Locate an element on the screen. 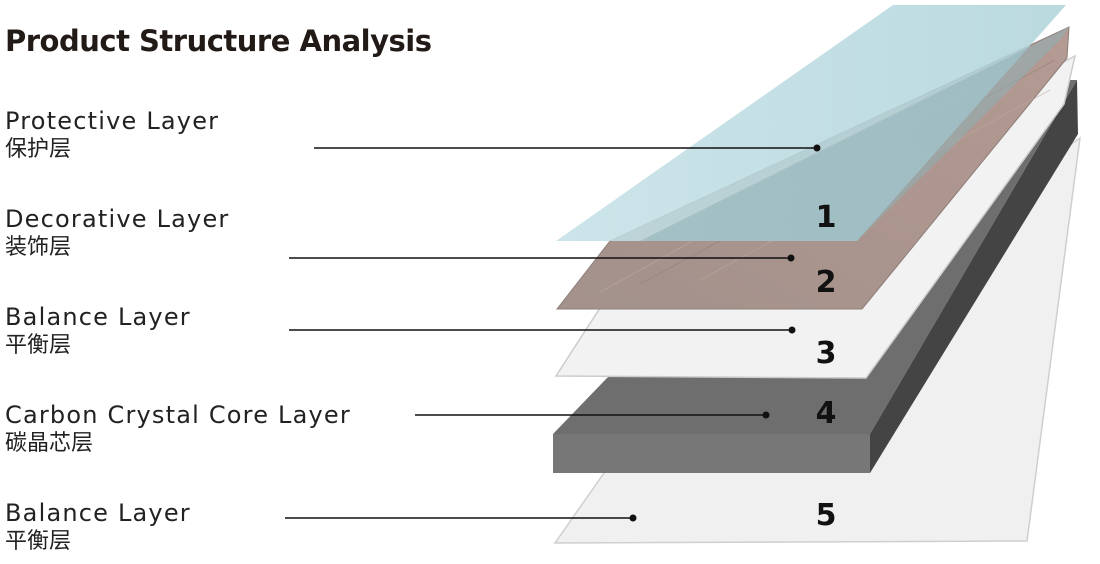 Image resolution: width=1100 pixels, height=564 pixels. layer-name-zh: 碳晶芯层 is located at coordinates (49, 443).